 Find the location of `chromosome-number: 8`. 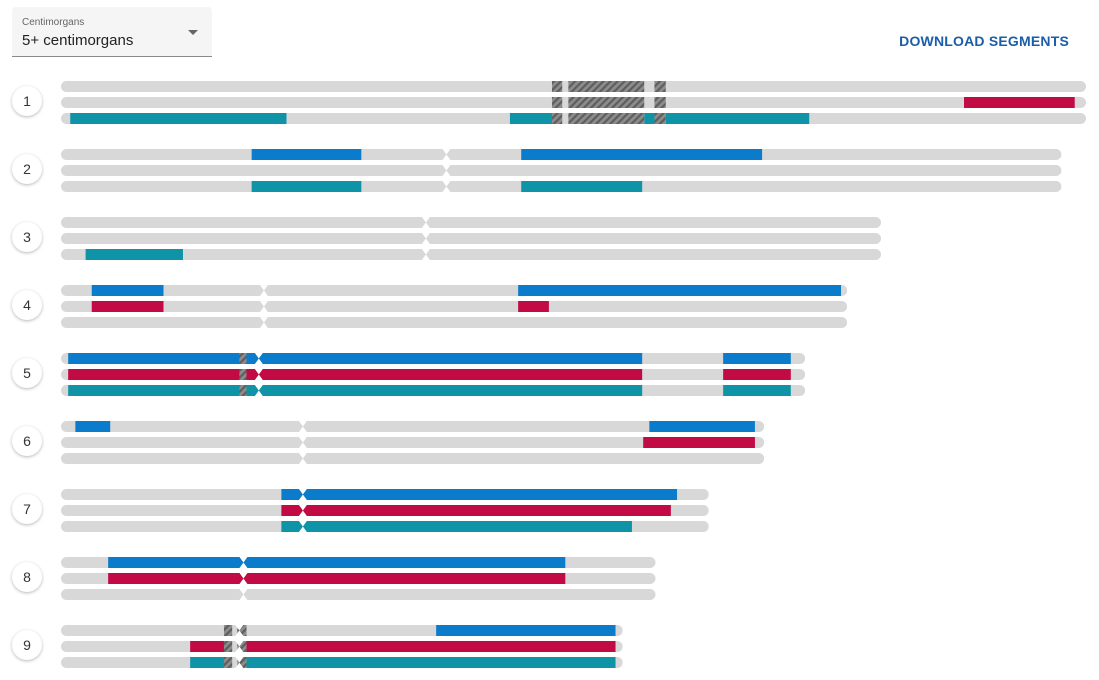

chromosome-number: 8 is located at coordinates (27, 577).